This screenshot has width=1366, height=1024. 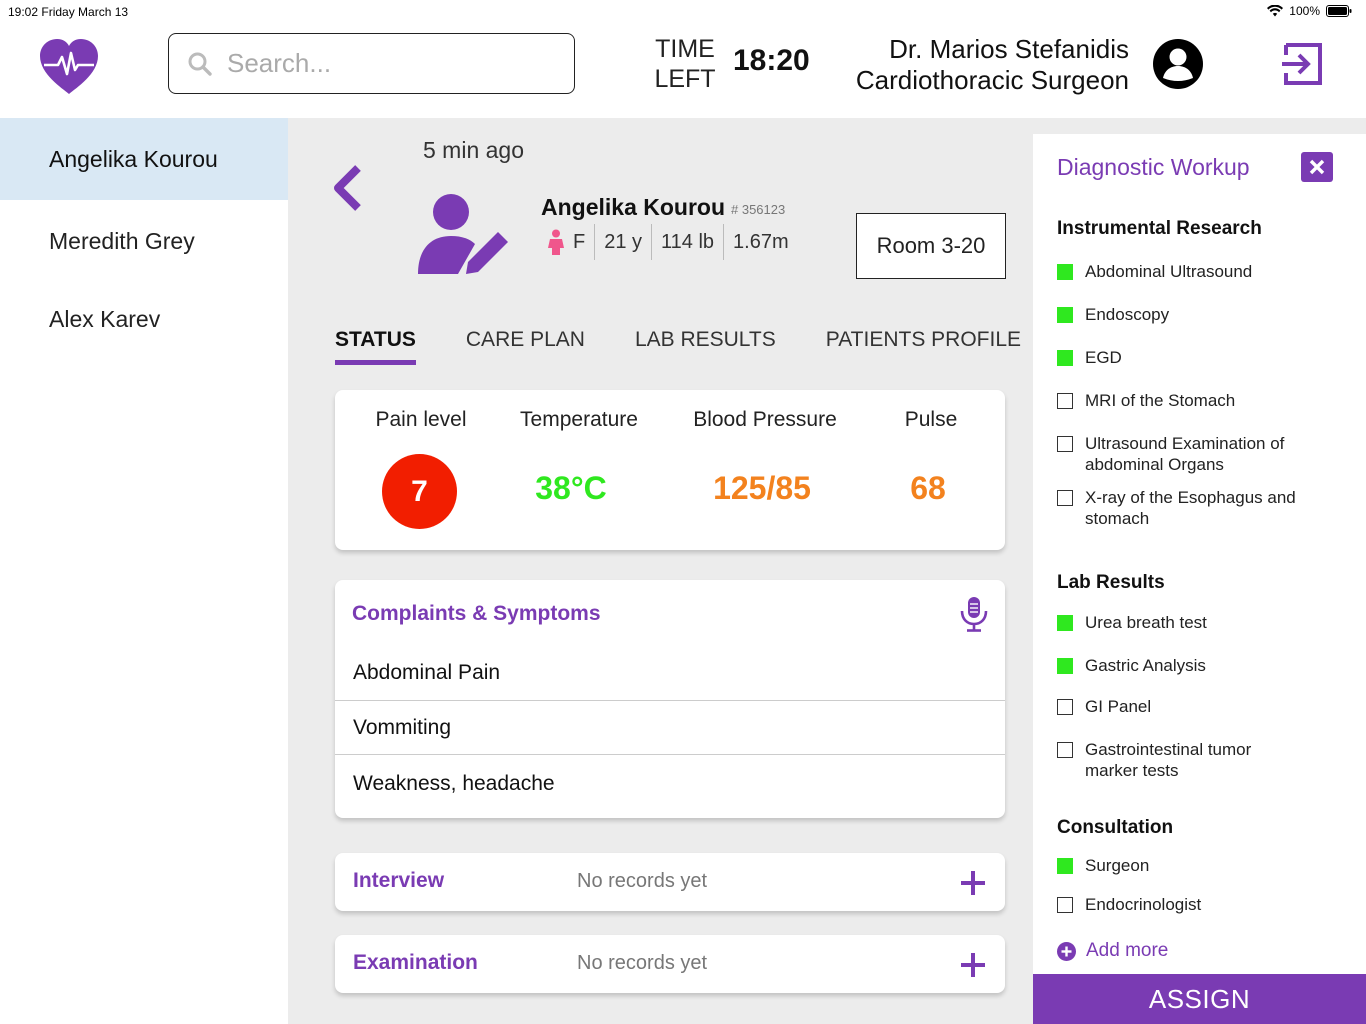 I want to click on workup-item: Gastrointestinal tumor marker tests, so click(x=1177, y=760).